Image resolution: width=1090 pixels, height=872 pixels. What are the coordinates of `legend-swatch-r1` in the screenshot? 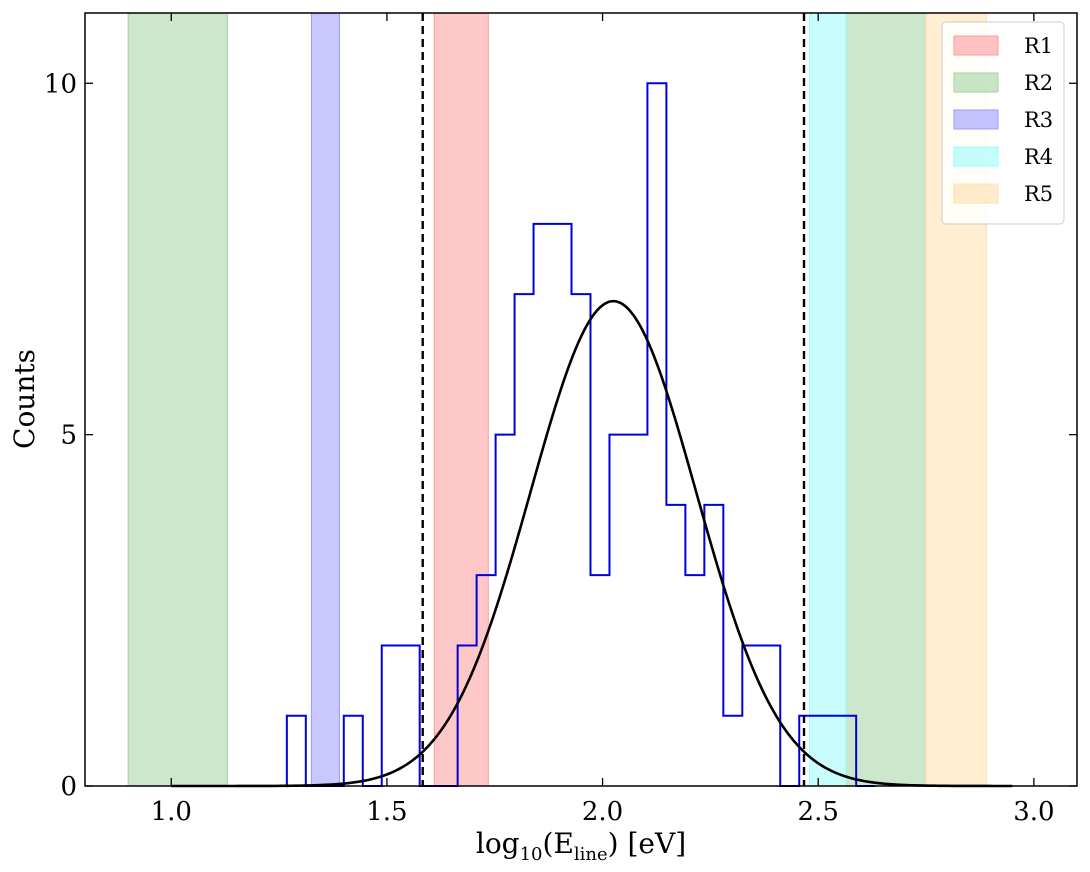 It's located at (976, 45).